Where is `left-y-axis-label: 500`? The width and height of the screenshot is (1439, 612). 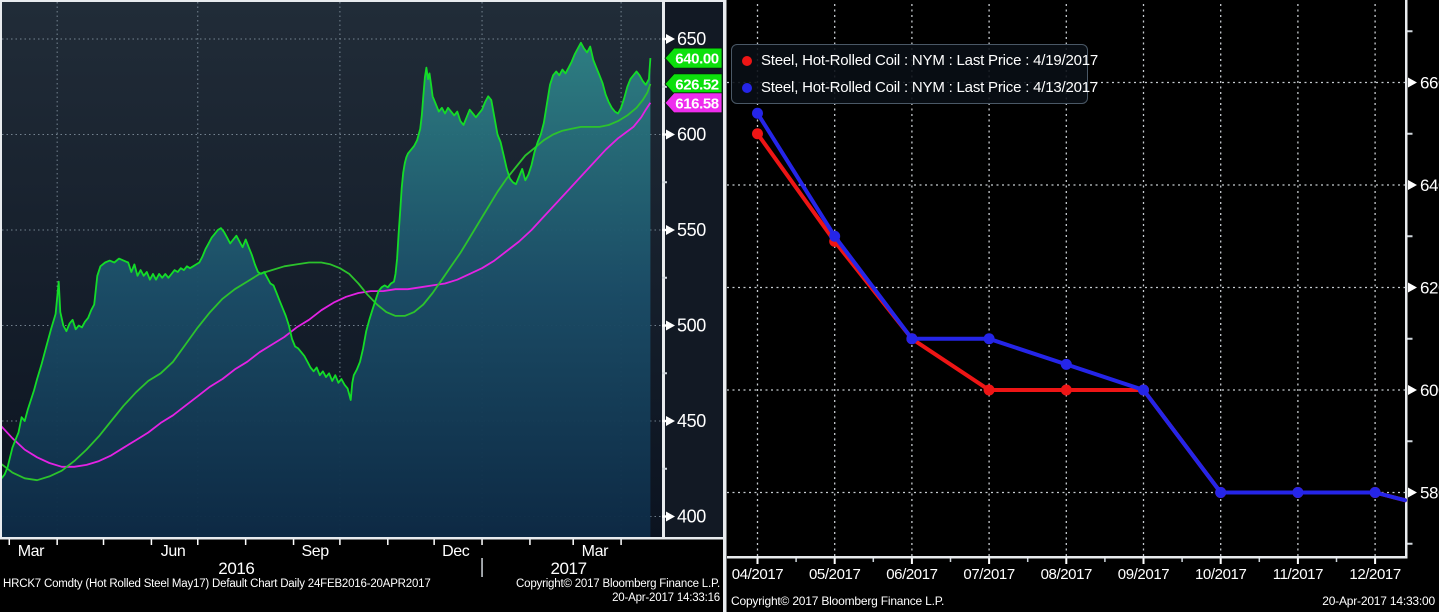 left-y-axis-label: 500 is located at coordinates (691, 326).